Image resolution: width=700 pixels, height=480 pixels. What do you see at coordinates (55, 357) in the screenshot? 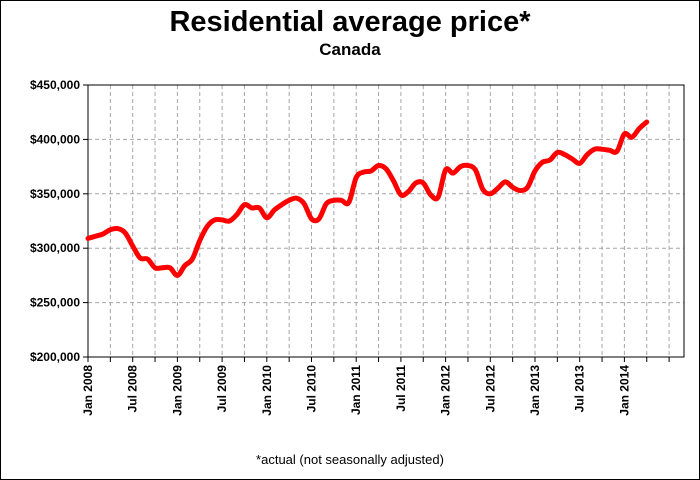
I see `y-tick-label: $200,000` at bounding box center [55, 357].